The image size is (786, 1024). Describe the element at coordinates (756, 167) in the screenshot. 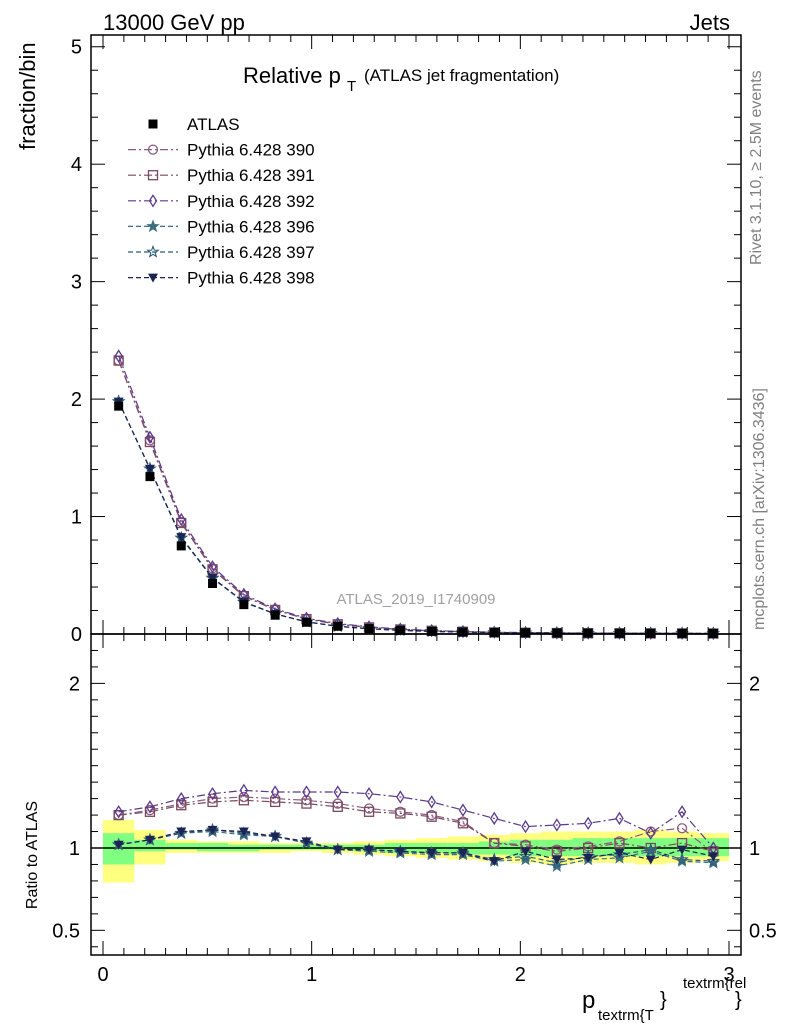

I see `rivet-version-label: Rivet 3.1.10, ≥ 2.5M events` at that location.